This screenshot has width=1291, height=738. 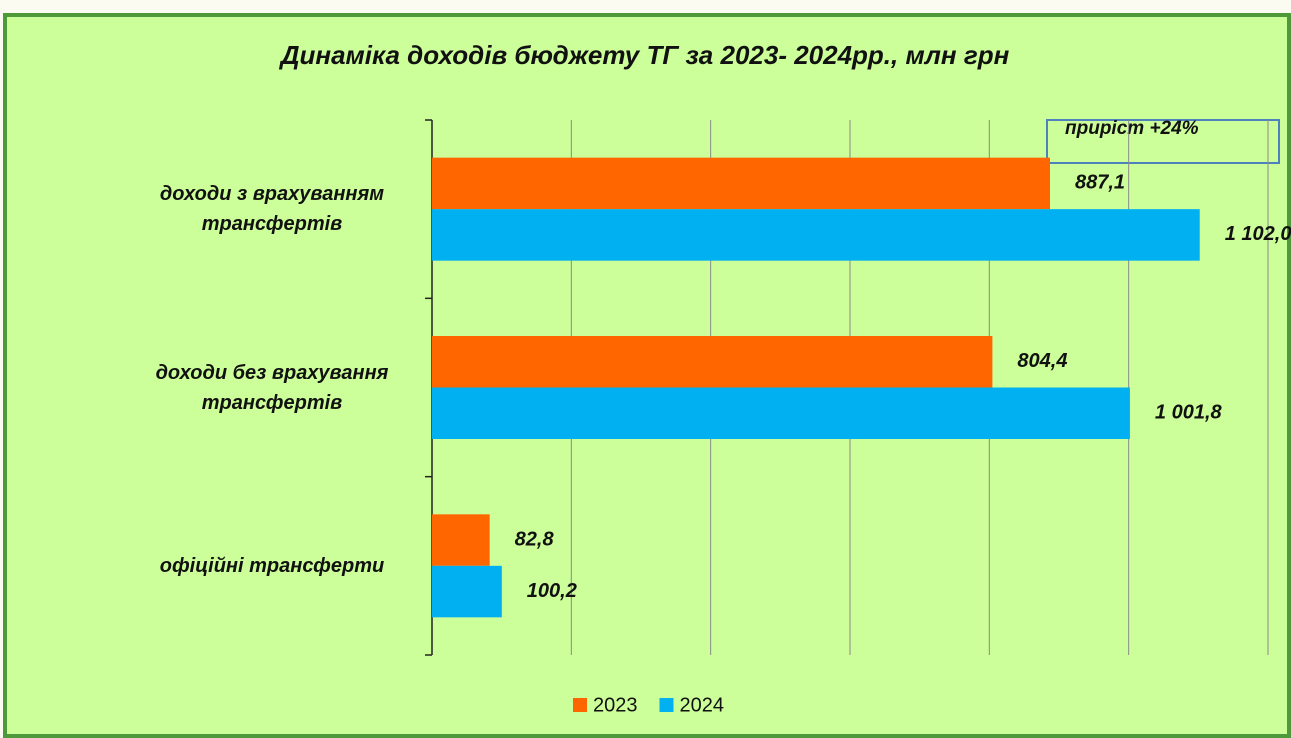 I want to click on data-label: 82,8, so click(x=535, y=539).